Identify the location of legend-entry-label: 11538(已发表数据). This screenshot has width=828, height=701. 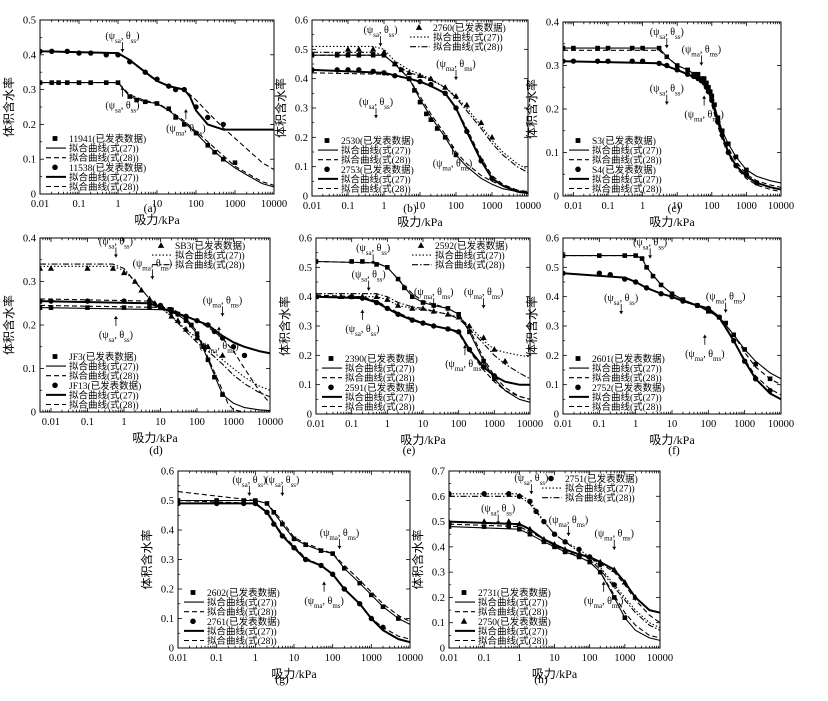
(107, 168).